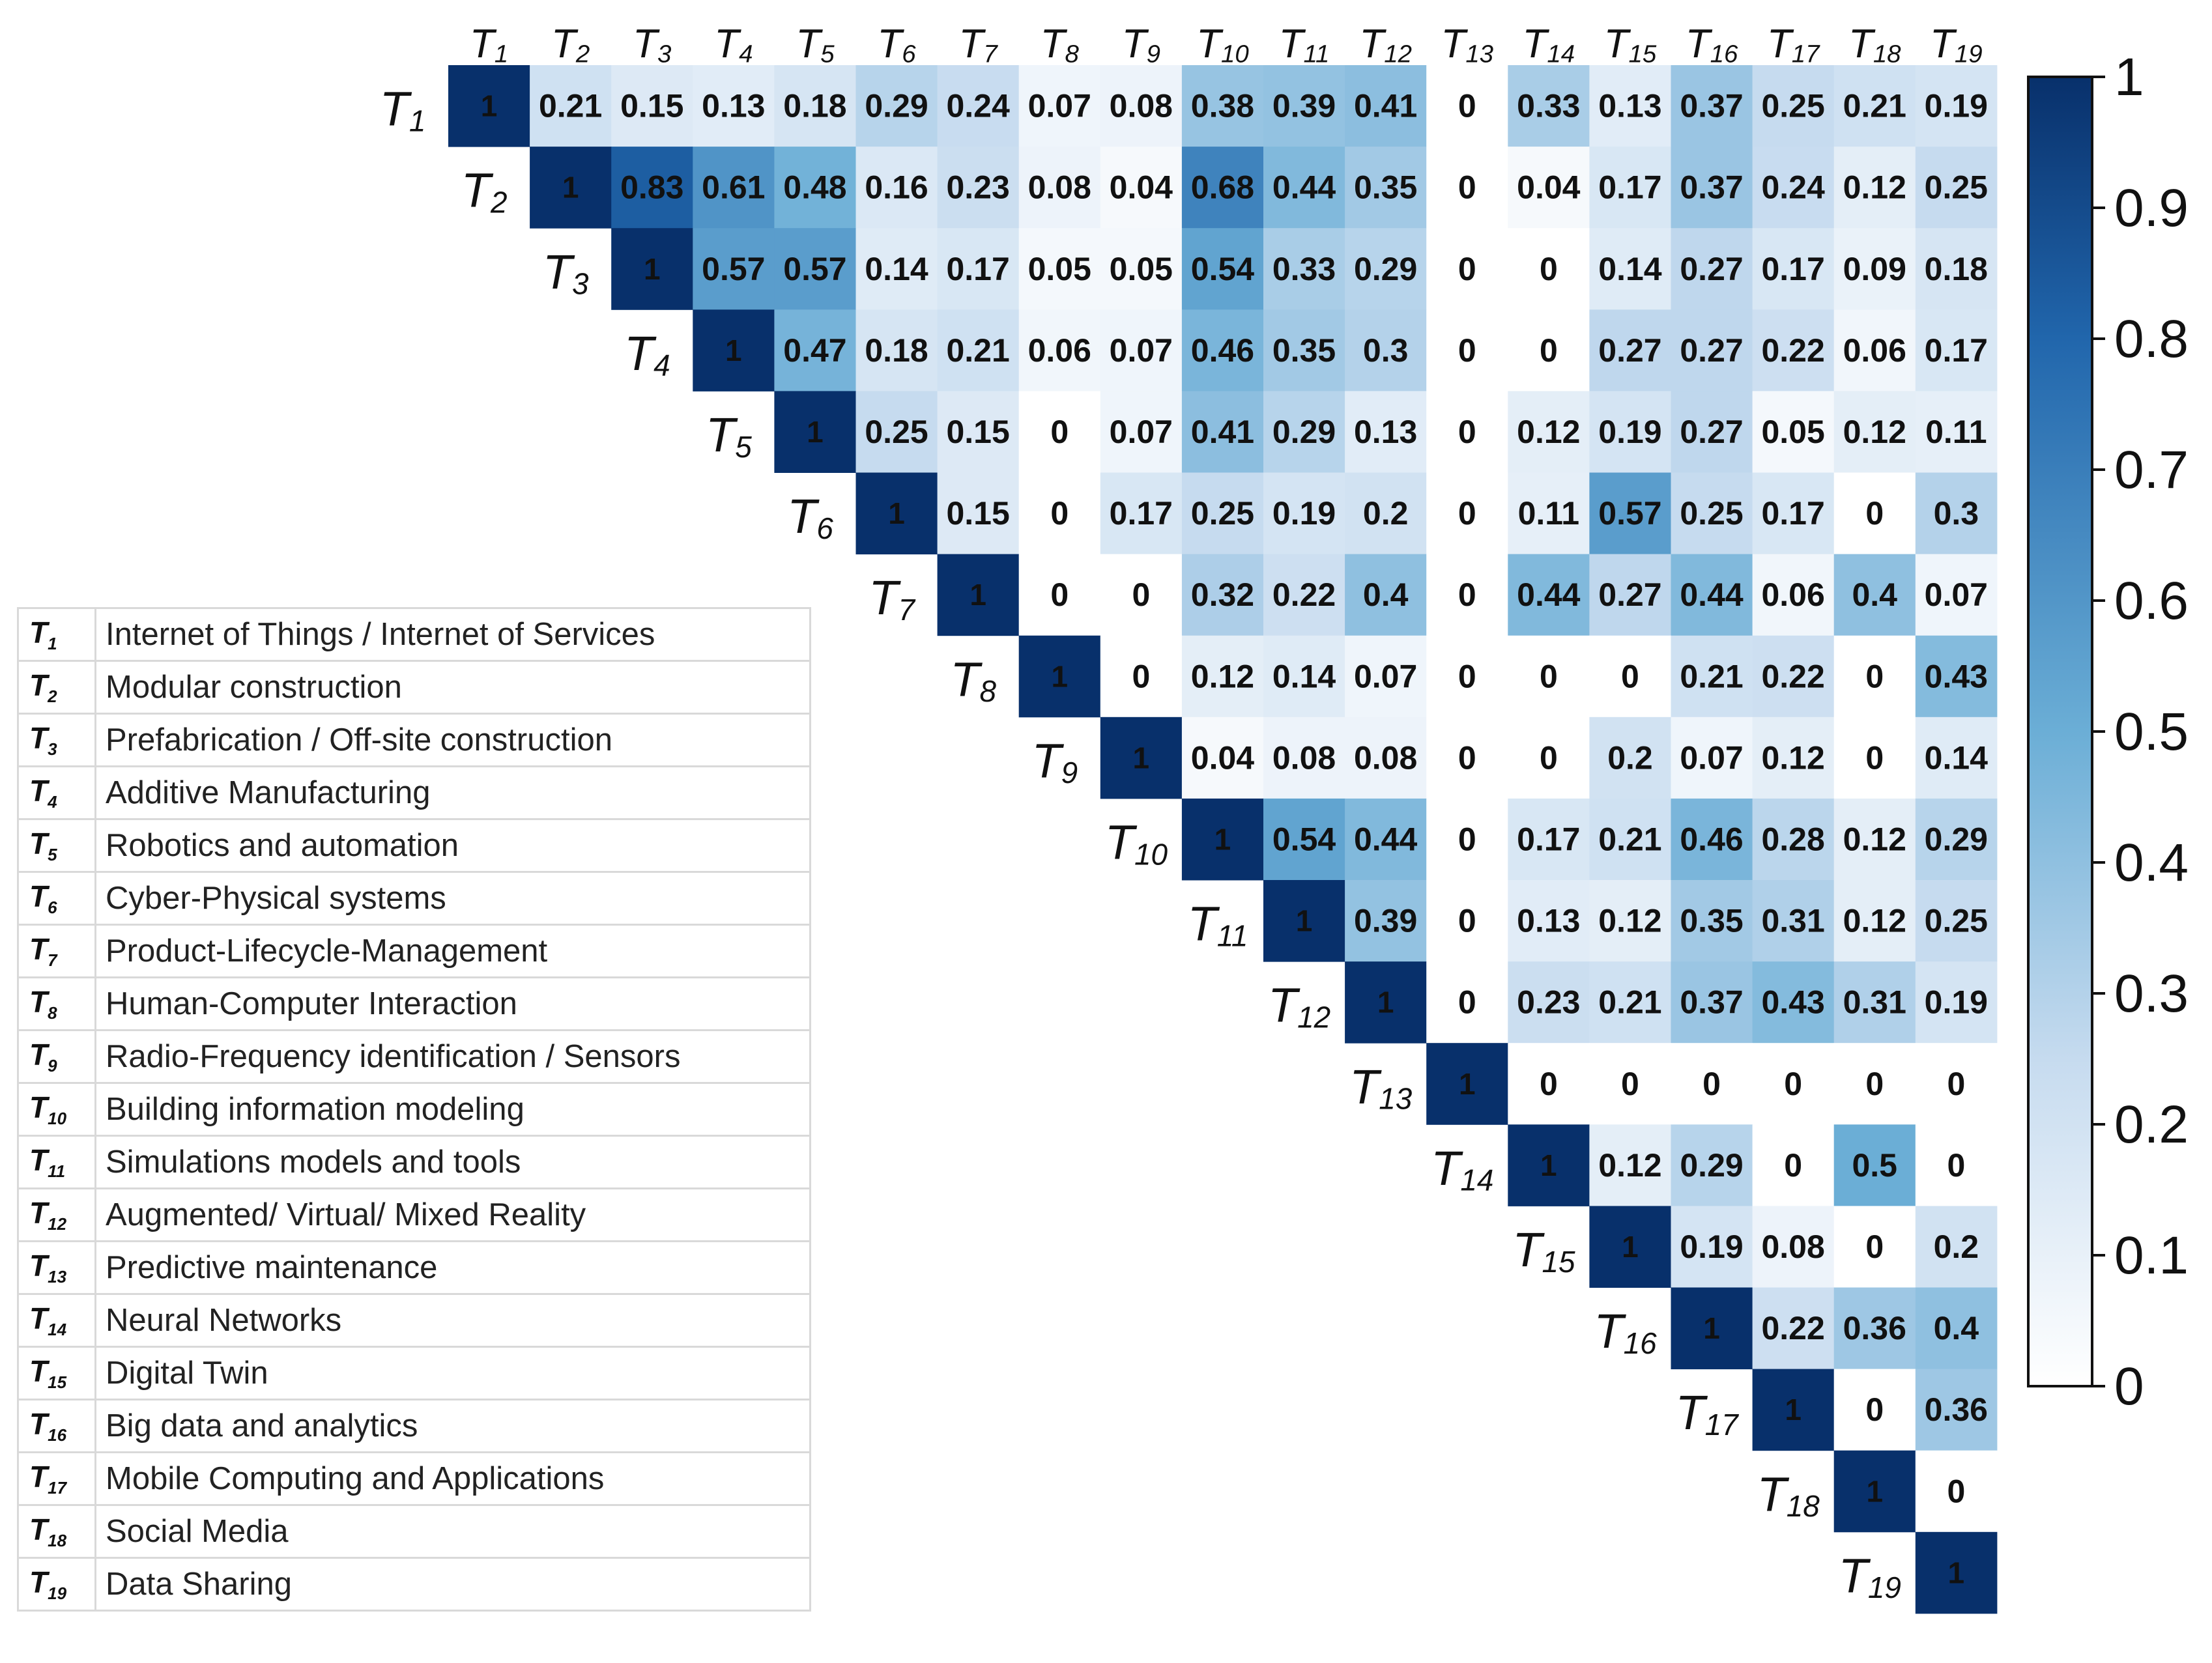  I want to click on cell-value-label: 0.41, so click(1385, 106).